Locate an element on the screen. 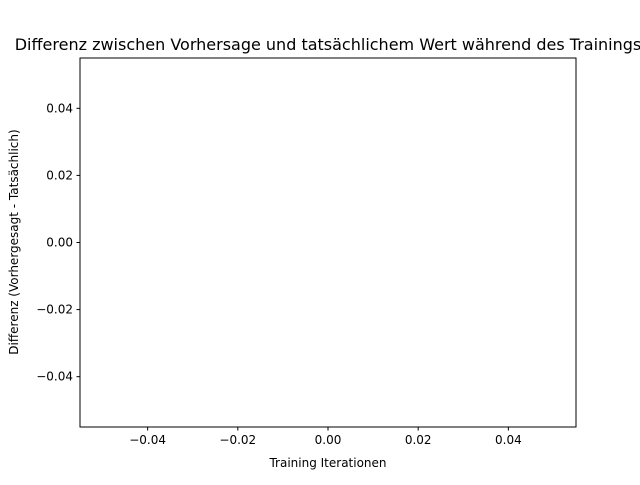 The width and height of the screenshot is (640, 485). x-tick-label: 0.04 is located at coordinates (508, 440).